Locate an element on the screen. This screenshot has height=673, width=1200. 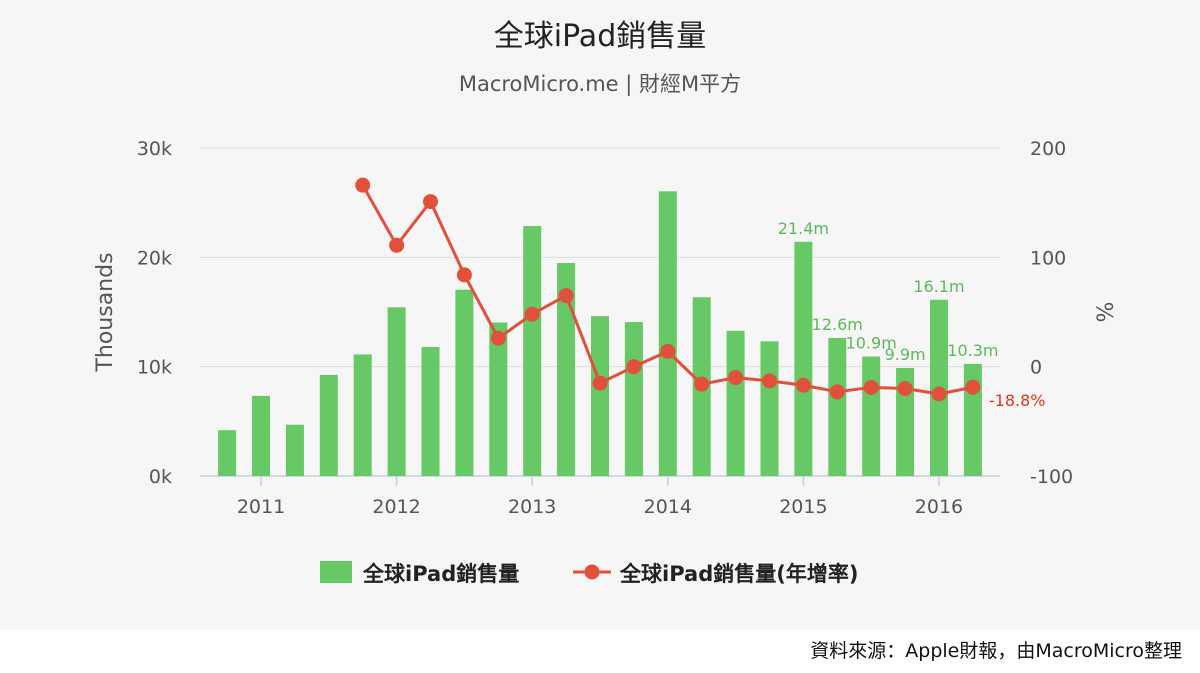
y-right-axis-title: % is located at coordinates (1106, 312).